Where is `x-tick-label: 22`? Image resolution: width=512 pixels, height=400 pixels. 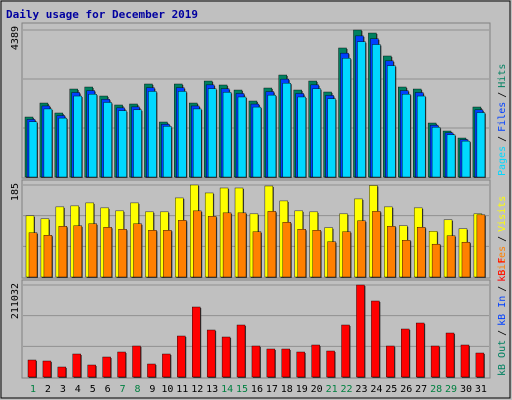 x-tick-label: 22 is located at coordinates (347, 389).